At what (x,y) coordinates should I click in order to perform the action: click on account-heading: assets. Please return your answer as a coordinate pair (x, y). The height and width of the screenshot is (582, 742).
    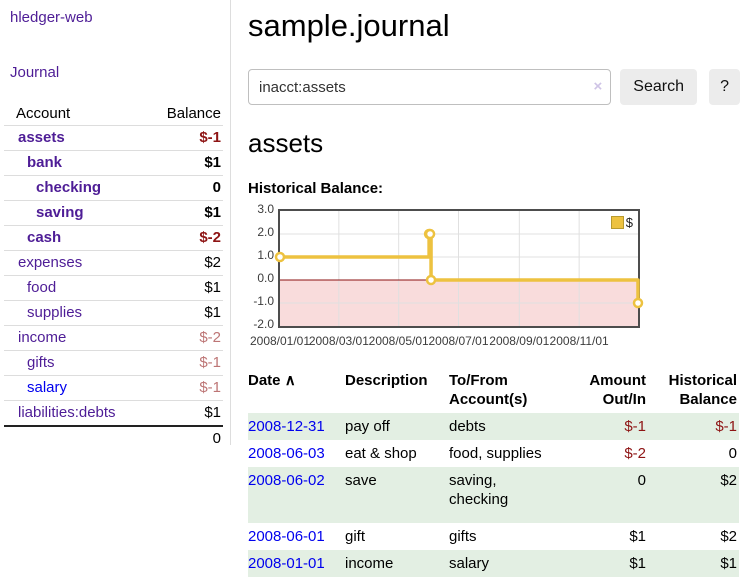
    Looking at the image, I should click on (286, 143).